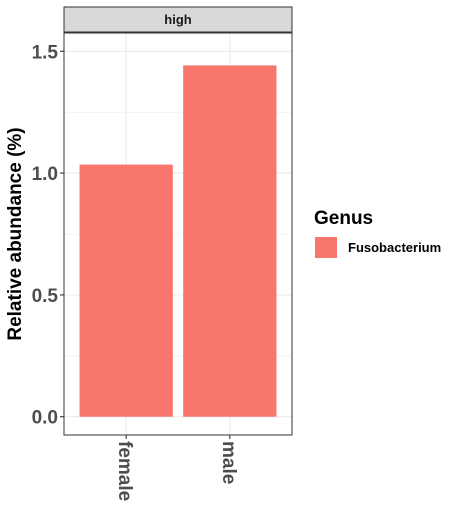 The width and height of the screenshot is (458, 529). What do you see at coordinates (326, 247) in the screenshot?
I see `legend-key-fusobacterium` at bounding box center [326, 247].